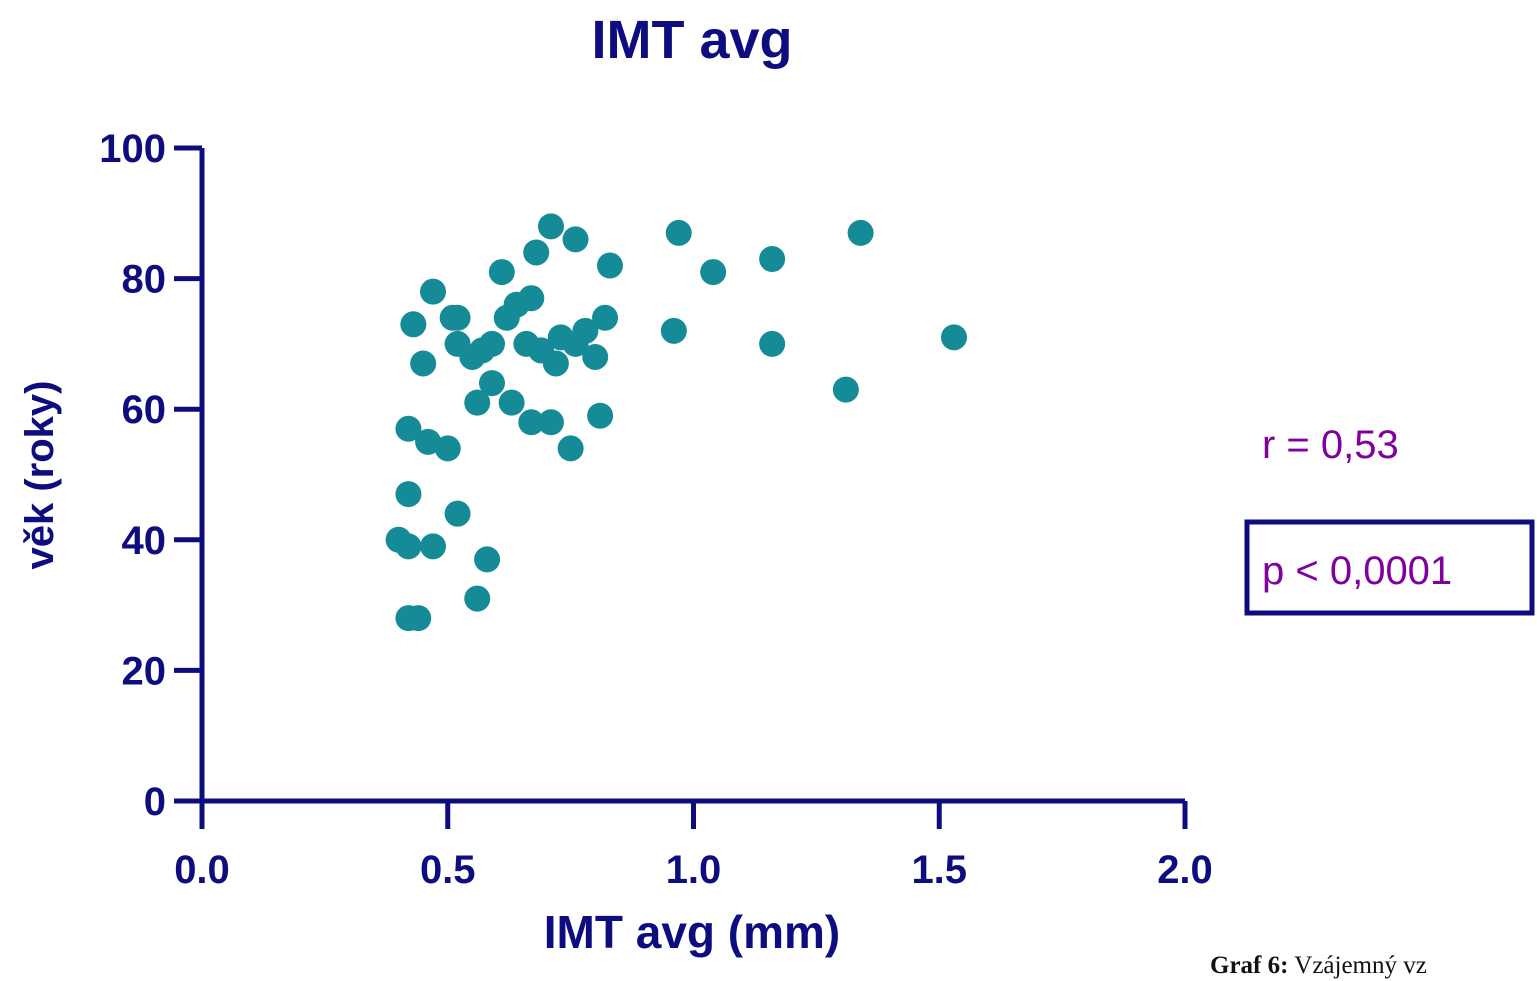 This screenshot has height=981, width=1537. Describe the element at coordinates (1330, 445) in the screenshot. I see `correlation-label: r = 0,53` at that location.